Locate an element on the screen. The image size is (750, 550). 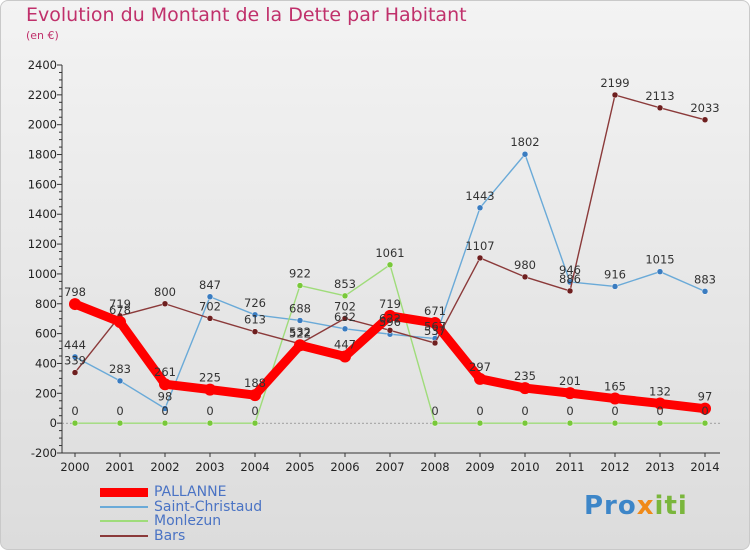
data-label: 1802 is located at coordinates (524, 142).